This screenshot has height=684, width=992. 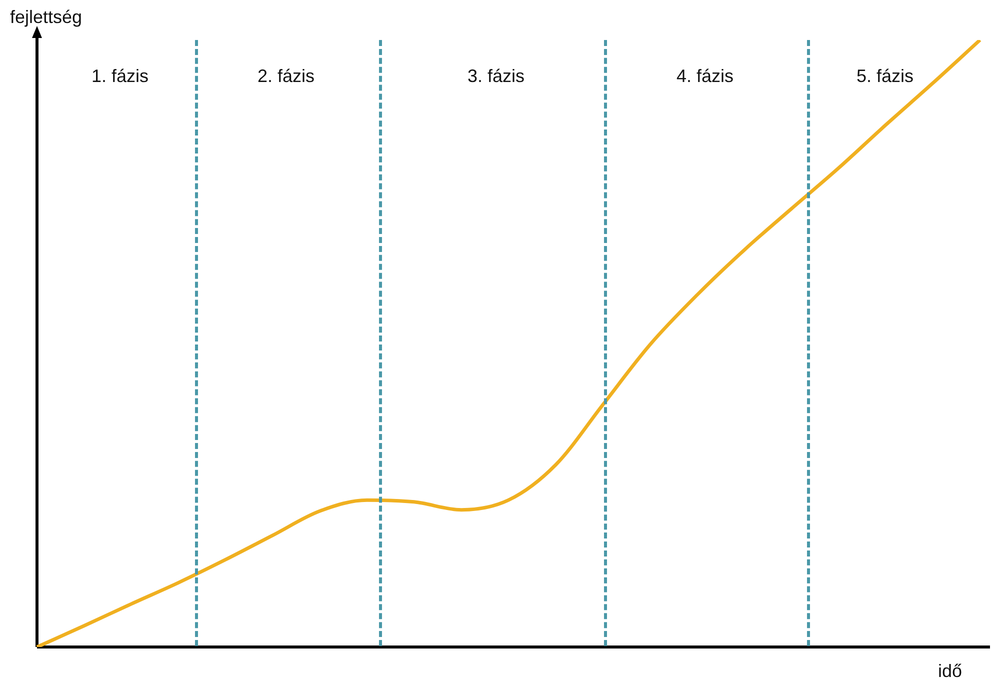 What do you see at coordinates (950, 670) in the screenshot?
I see `x-axis-title: idő` at bounding box center [950, 670].